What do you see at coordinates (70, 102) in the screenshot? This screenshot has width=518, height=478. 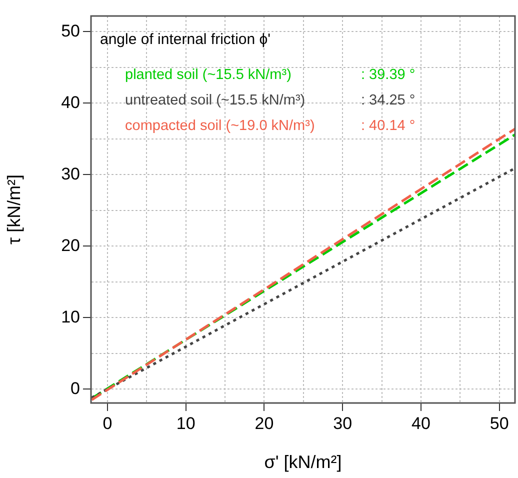 I see `y-tick-label: 40` at bounding box center [70, 102].